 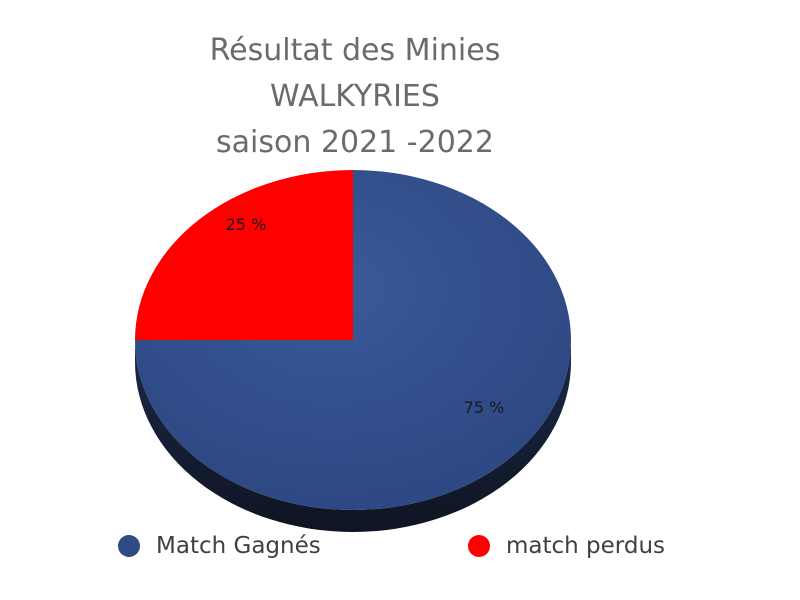 What do you see at coordinates (244, 255) in the screenshot?
I see `pie-slice-match-perdus` at bounding box center [244, 255].